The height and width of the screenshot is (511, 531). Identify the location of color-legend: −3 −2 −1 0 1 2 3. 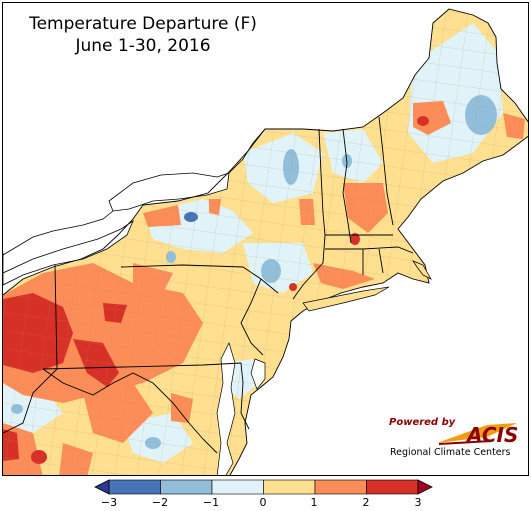
(265, 494).